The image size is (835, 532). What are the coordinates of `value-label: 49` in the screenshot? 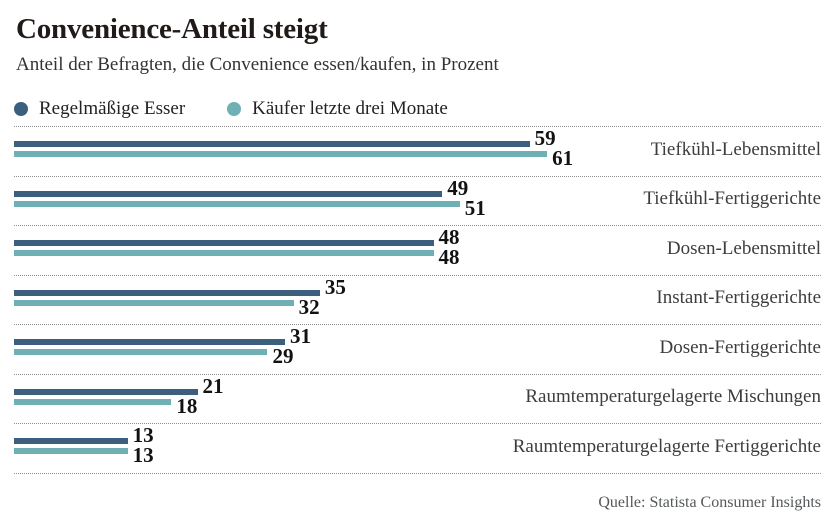 It's located at (458, 187).